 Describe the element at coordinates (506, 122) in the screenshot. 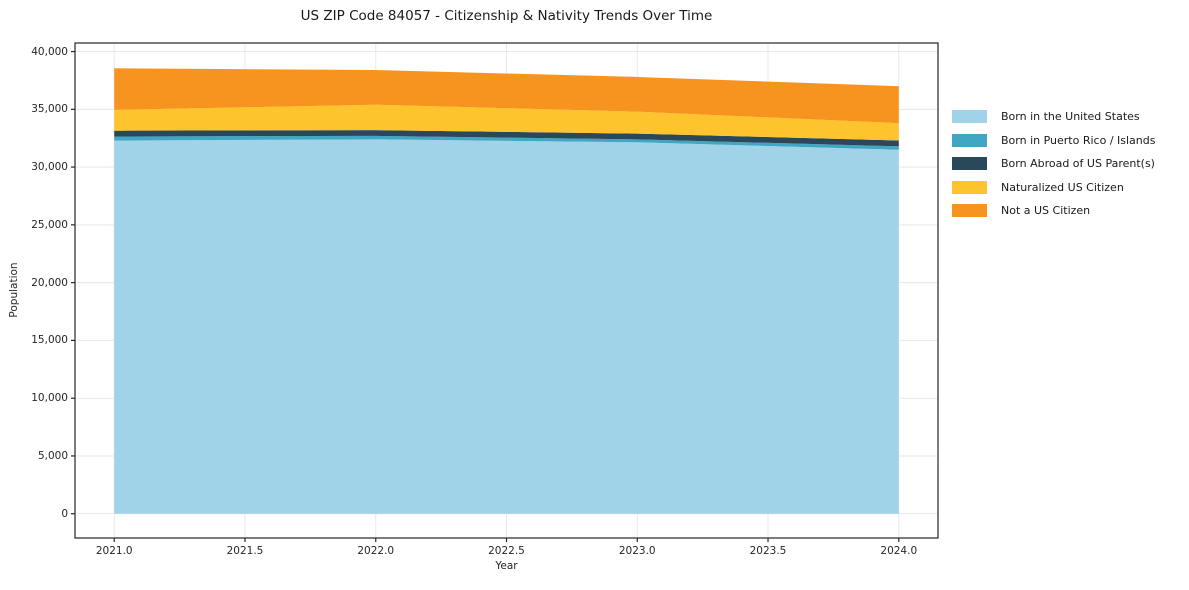

I see `area-series-naturalized-us-citizen` at that location.